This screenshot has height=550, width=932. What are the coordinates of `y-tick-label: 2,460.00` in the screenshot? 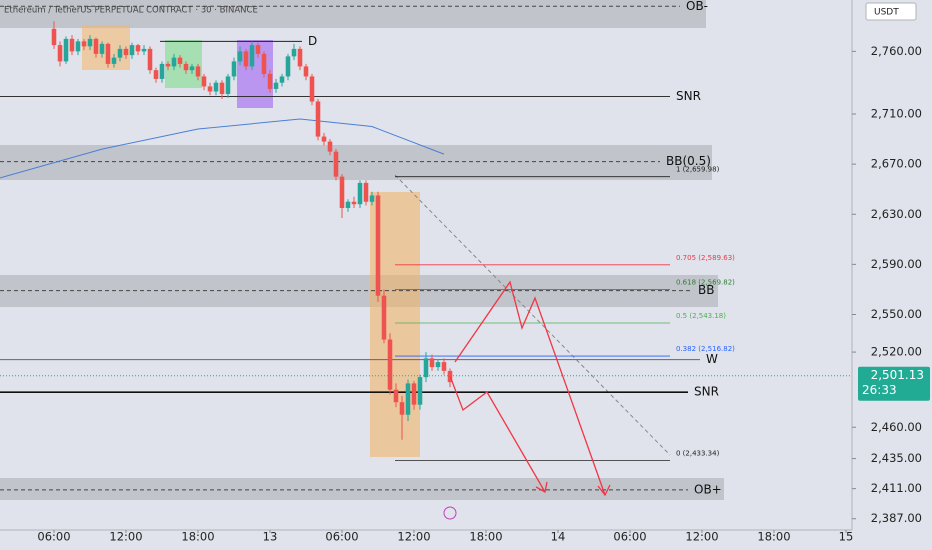 It's located at (896, 427).